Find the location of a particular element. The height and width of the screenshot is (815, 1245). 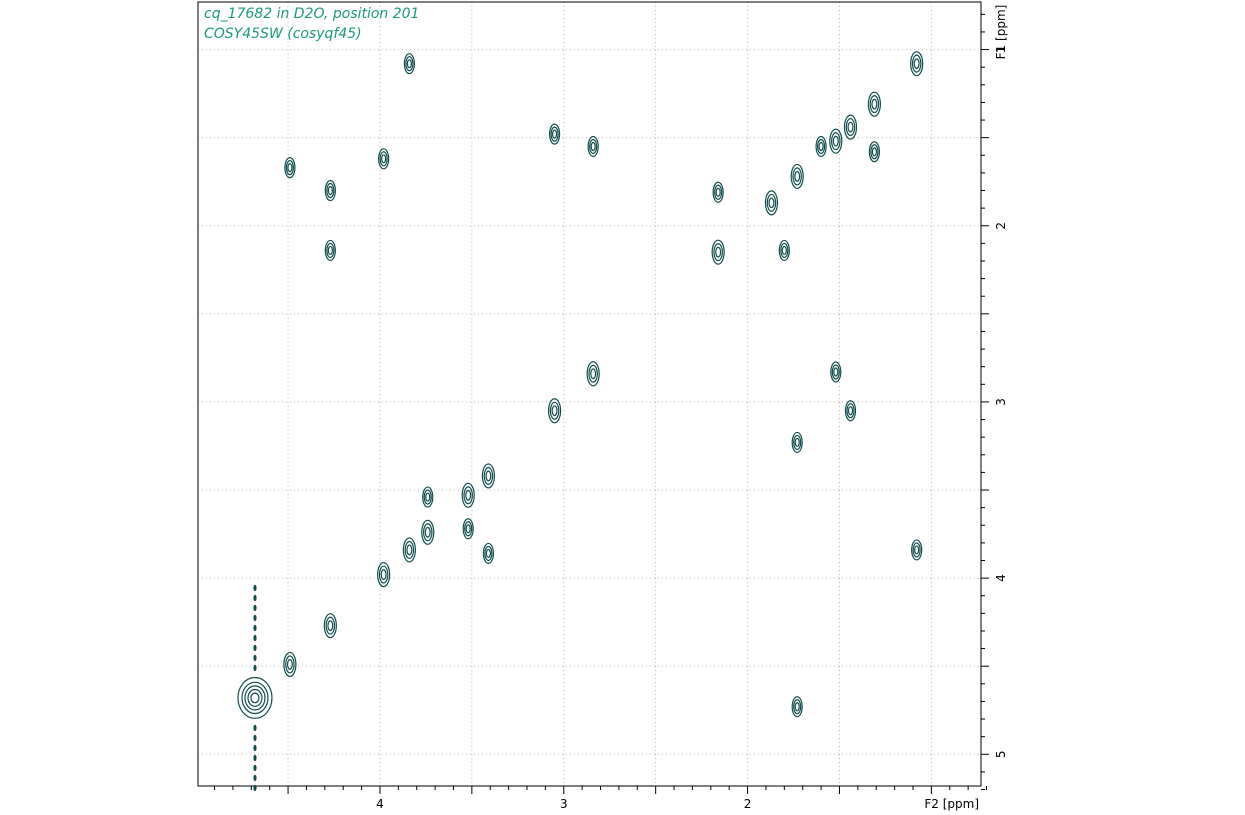

f1-axis-label: F1 [ppm] is located at coordinates (1001, 32).